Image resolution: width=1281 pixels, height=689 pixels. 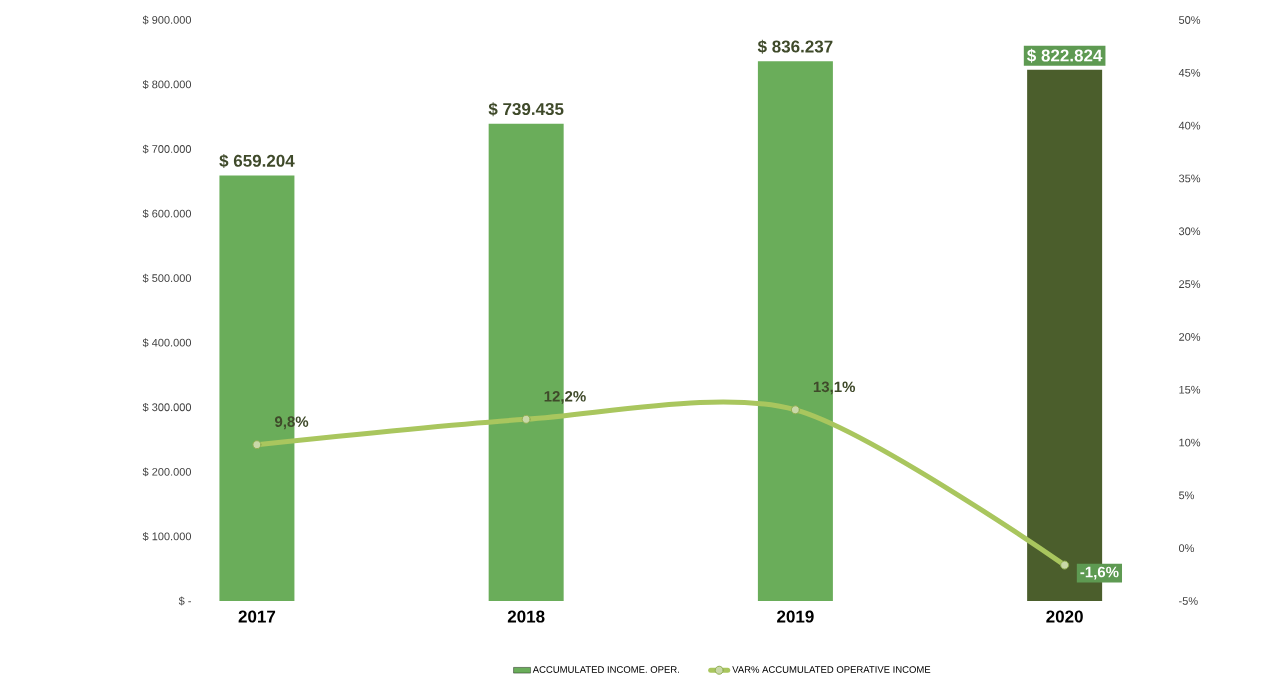 I want to click on y2-tick-label: 45%, so click(x=1189, y=72).